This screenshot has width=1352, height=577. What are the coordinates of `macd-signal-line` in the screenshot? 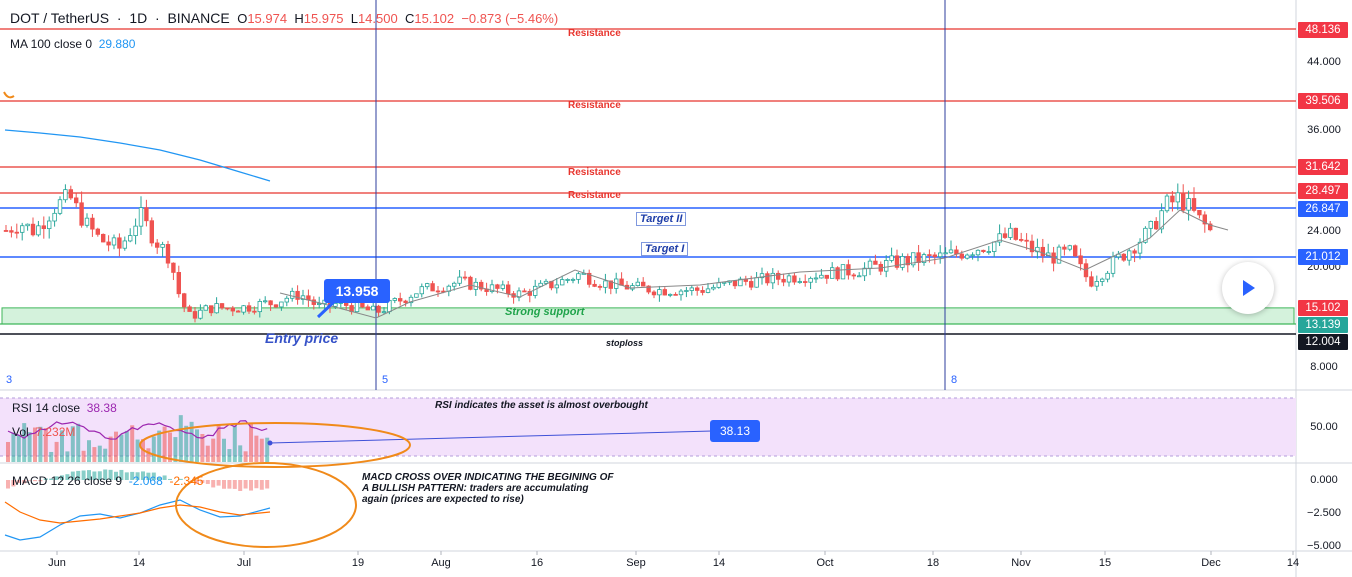 It's located at (137, 512).